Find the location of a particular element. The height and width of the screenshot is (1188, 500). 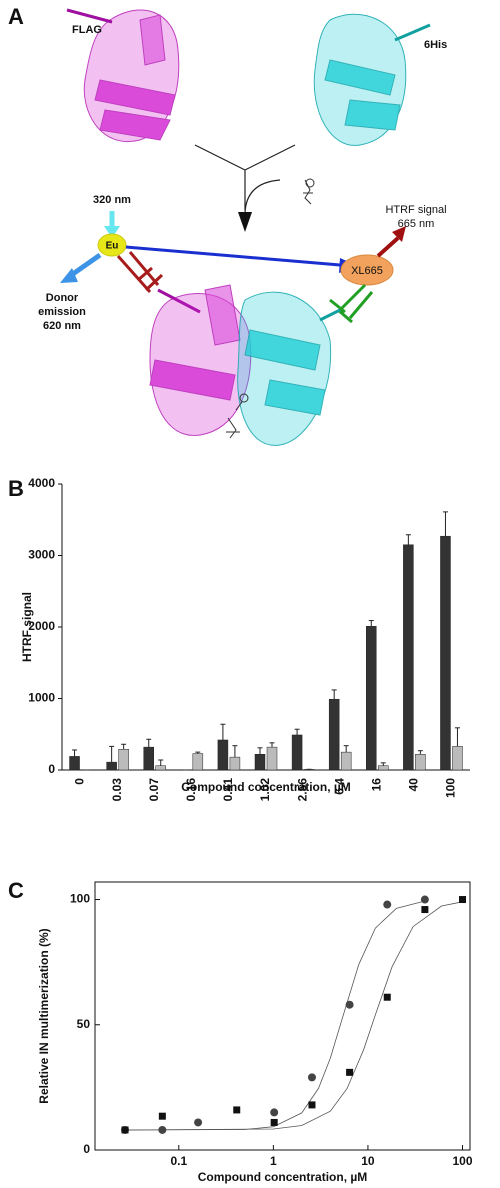

x-tick-label: 0.41 is located at coordinates (228, 790).